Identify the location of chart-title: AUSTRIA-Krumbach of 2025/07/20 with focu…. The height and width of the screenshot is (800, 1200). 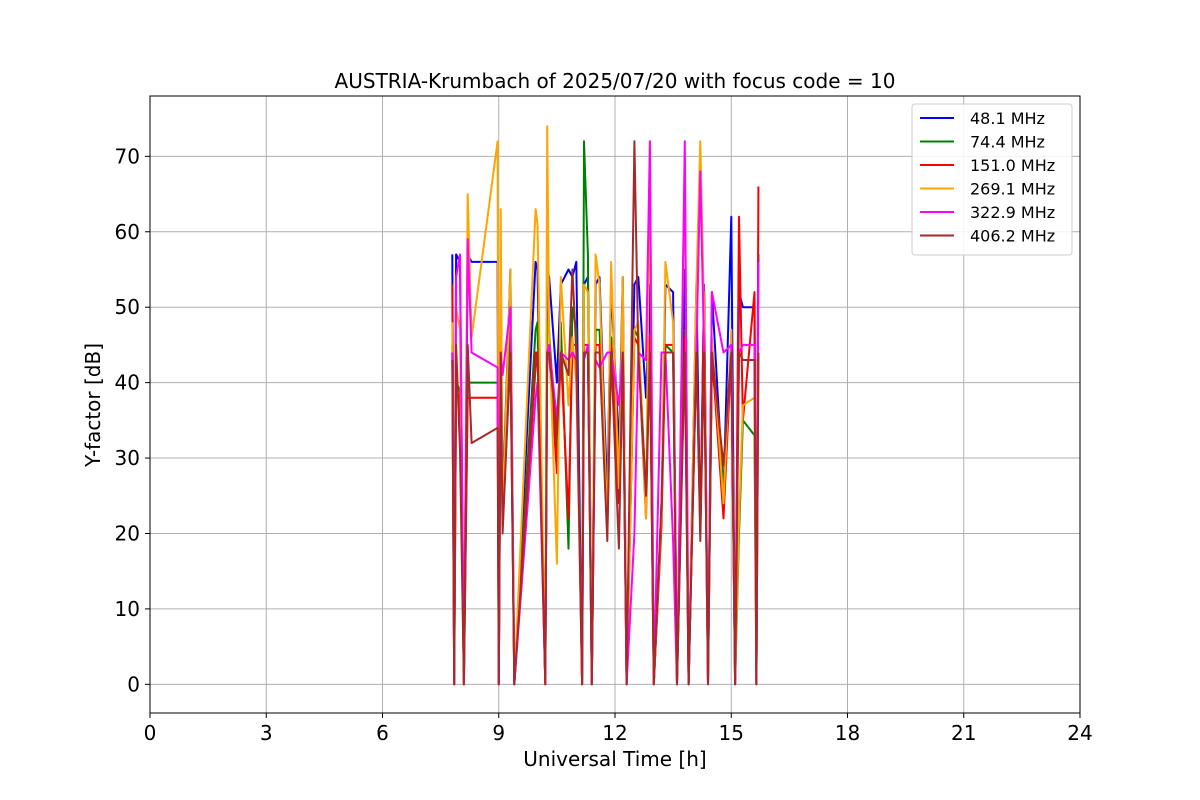
(615, 81).